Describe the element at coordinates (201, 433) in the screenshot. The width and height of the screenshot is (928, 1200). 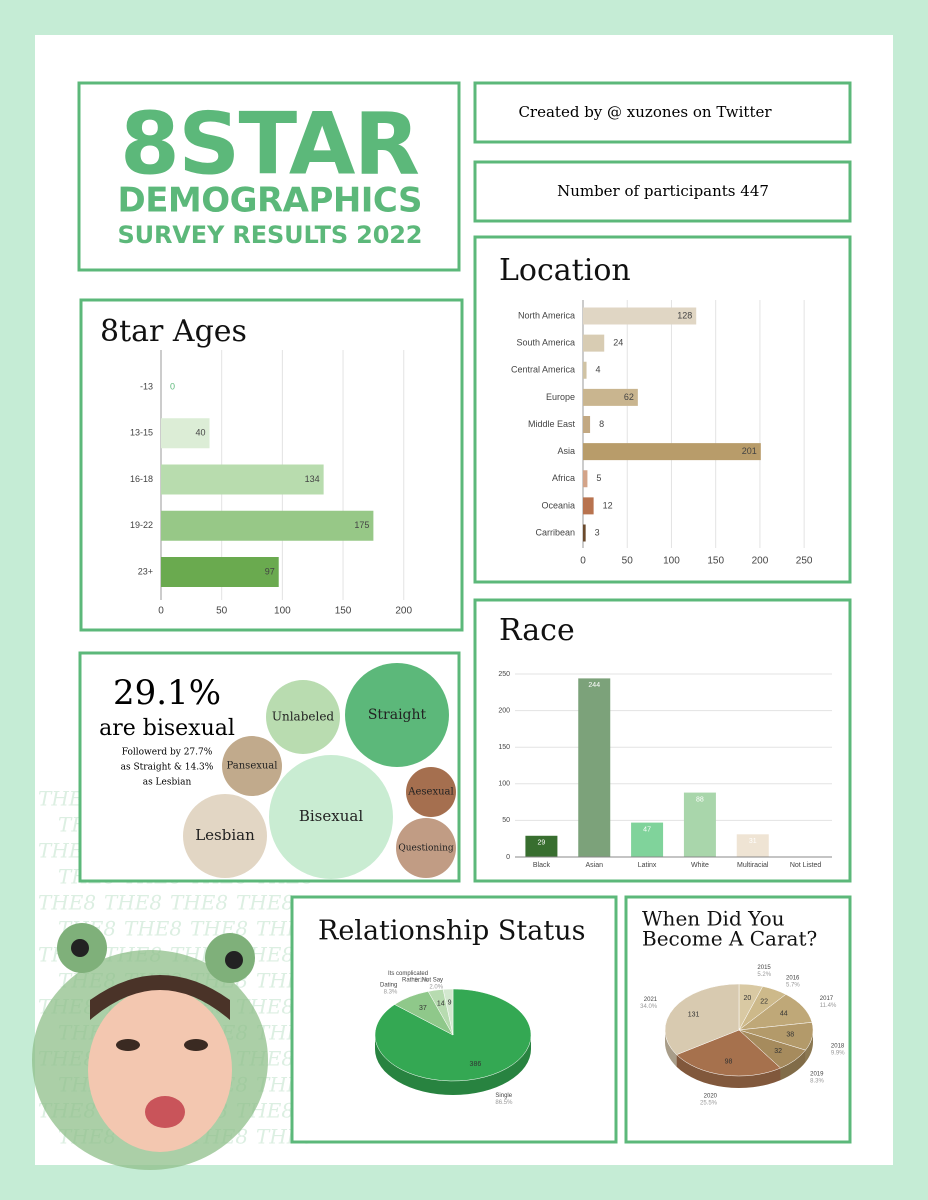
I see `value-label: 40` at that location.